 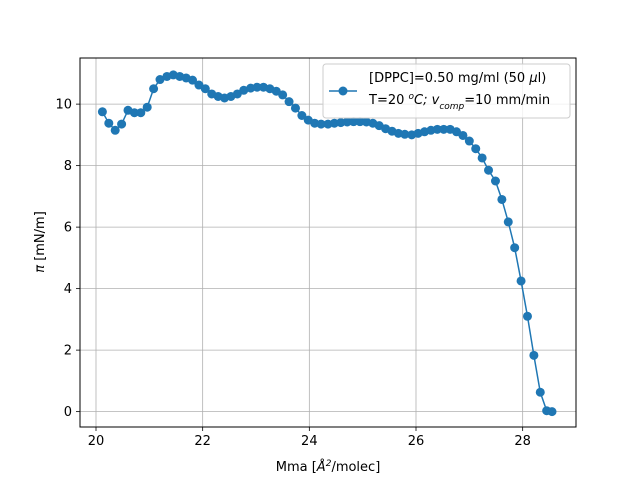 I want to click on legend-marker-handle, so click(x=343, y=91).